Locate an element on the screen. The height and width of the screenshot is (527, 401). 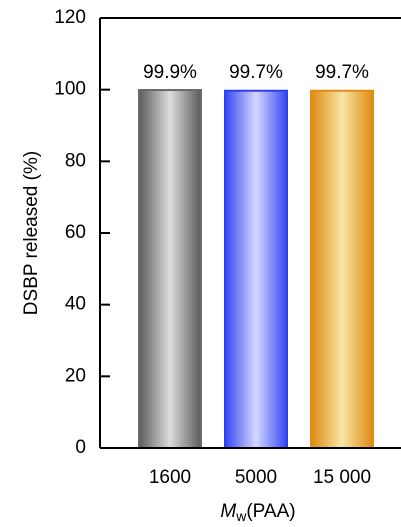
x-axis-title-suffix: (PAA) is located at coordinates (270, 511).